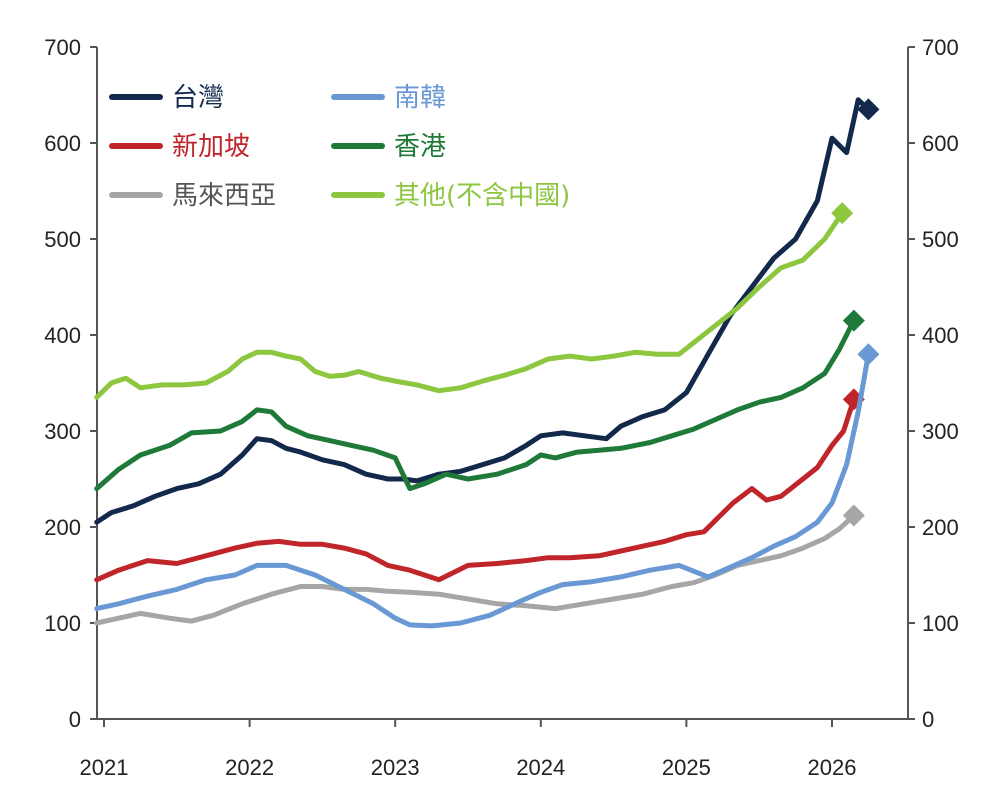 This screenshot has width=1000, height=806. Describe the element at coordinates (62, 431) in the screenshot. I see `left-y-tick-label: 300` at that location.